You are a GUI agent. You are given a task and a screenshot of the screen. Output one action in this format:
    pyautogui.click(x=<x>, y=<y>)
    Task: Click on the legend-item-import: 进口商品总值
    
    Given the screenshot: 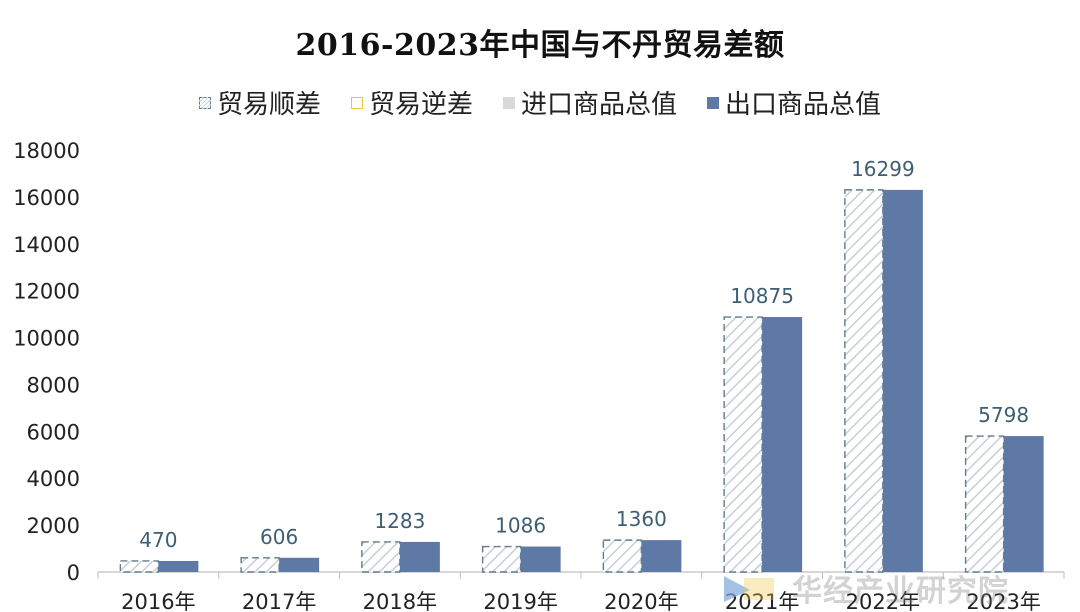 What is the action you would take?
    pyautogui.click(x=590, y=102)
    